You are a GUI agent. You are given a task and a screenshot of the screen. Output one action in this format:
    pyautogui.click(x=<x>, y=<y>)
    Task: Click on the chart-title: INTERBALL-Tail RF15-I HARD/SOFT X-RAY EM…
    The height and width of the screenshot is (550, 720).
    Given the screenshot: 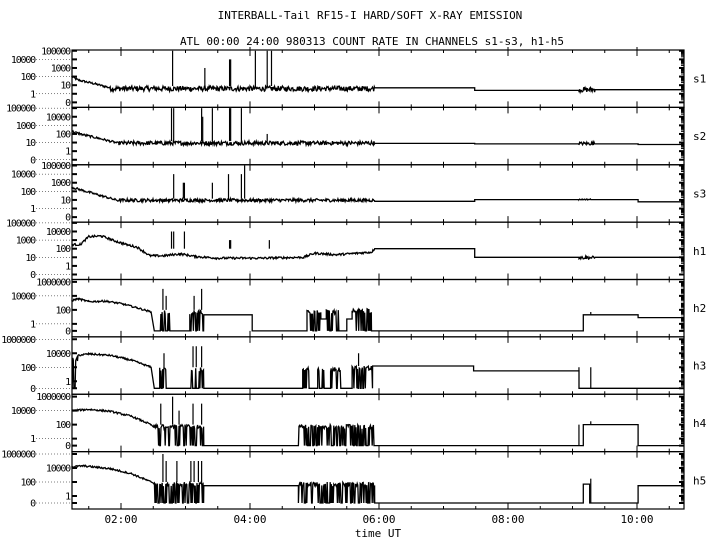 What is the action you would take?
    pyautogui.click(x=370, y=15)
    